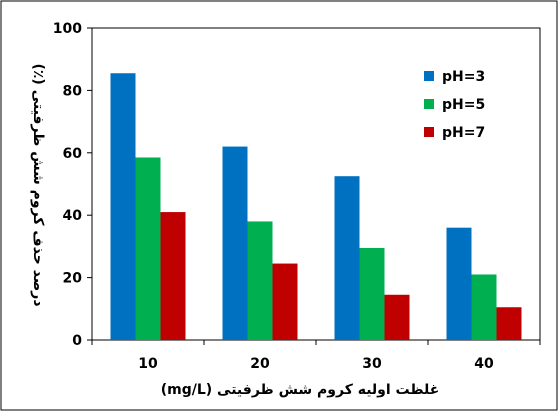 The image size is (558, 411). What do you see at coordinates (77, 341) in the screenshot?
I see `y-tick-label: 0` at bounding box center [77, 341].